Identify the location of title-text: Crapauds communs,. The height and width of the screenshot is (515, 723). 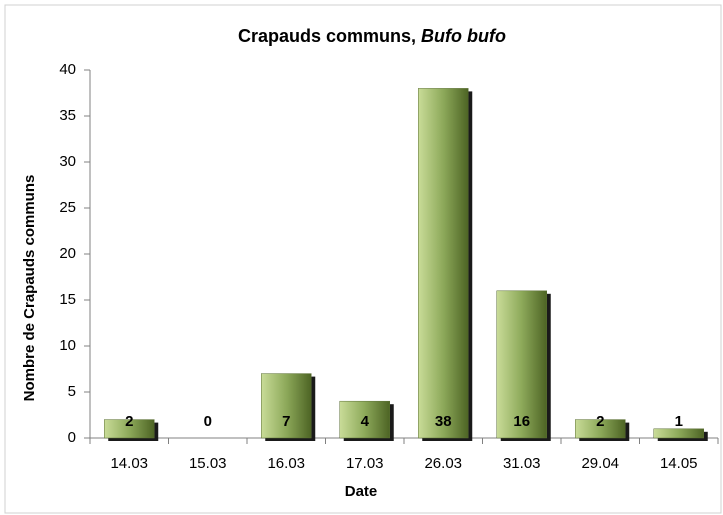
(327, 36).